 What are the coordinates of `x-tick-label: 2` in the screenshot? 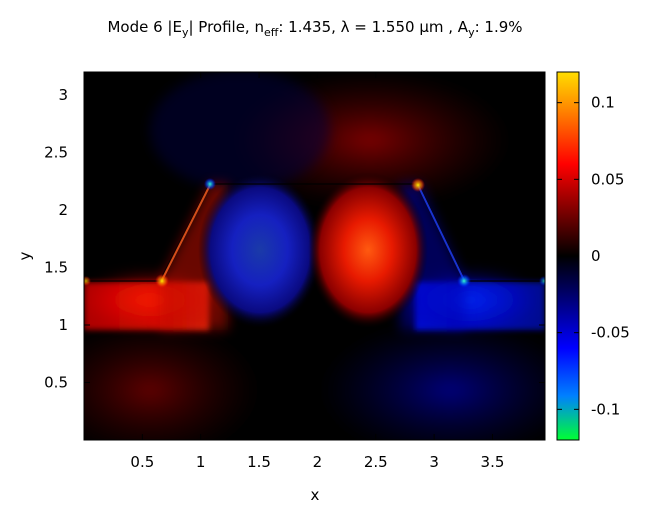 It's located at (318, 462).